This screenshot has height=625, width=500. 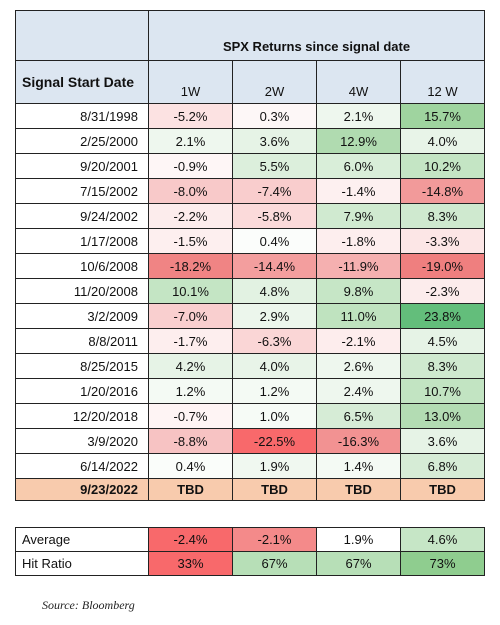 I want to click on value-cell: 2.9%, so click(x=274, y=316).